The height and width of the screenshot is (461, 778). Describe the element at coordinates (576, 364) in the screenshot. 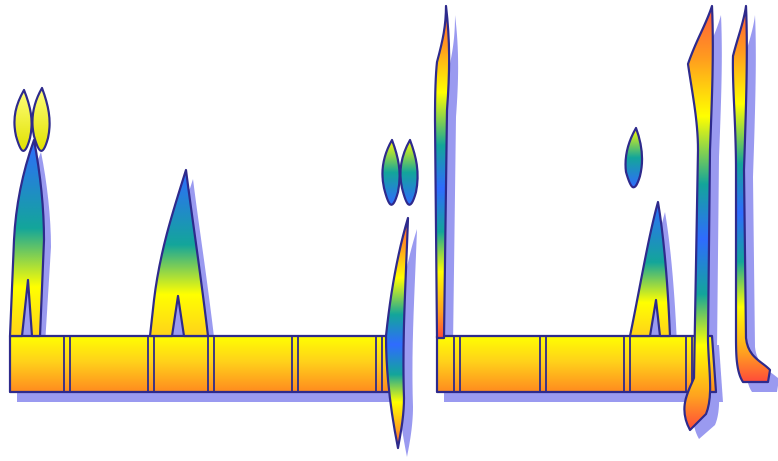

I see `right-word-baseline-stroke` at that location.